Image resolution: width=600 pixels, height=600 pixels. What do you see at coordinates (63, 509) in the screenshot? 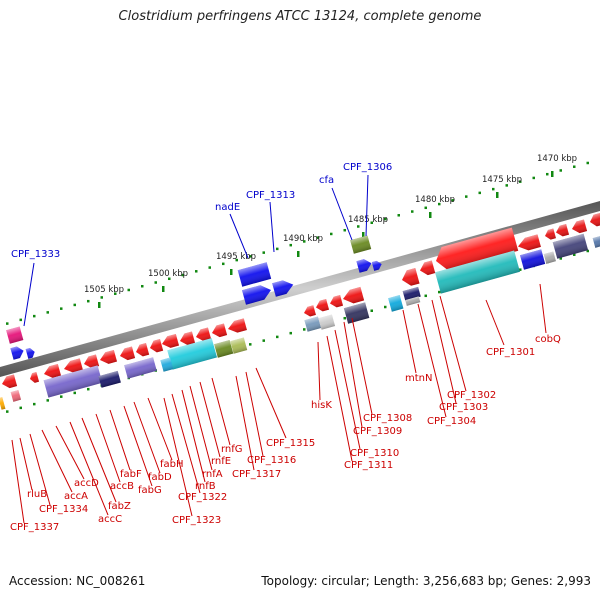
I see `reverse-gene-label: CPF_1334` at bounding box center [63, 509].